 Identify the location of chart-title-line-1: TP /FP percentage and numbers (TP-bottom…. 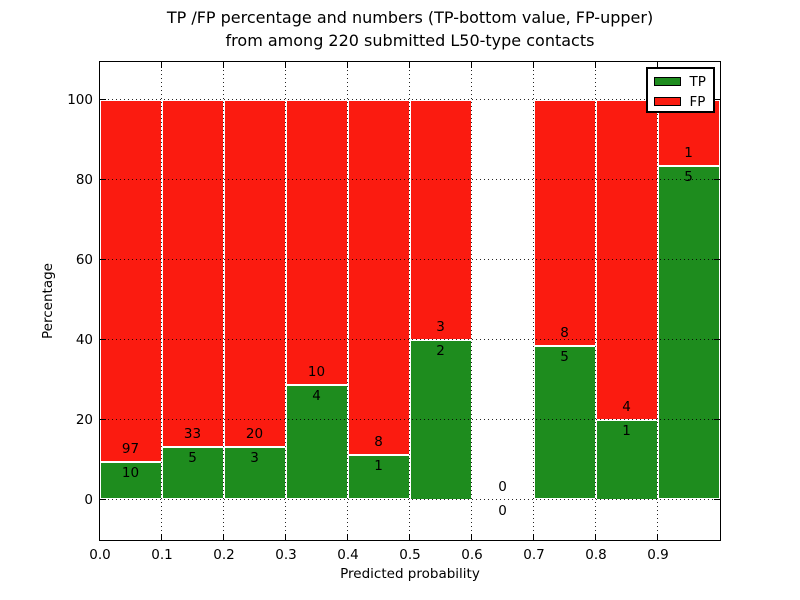
(410, 17).